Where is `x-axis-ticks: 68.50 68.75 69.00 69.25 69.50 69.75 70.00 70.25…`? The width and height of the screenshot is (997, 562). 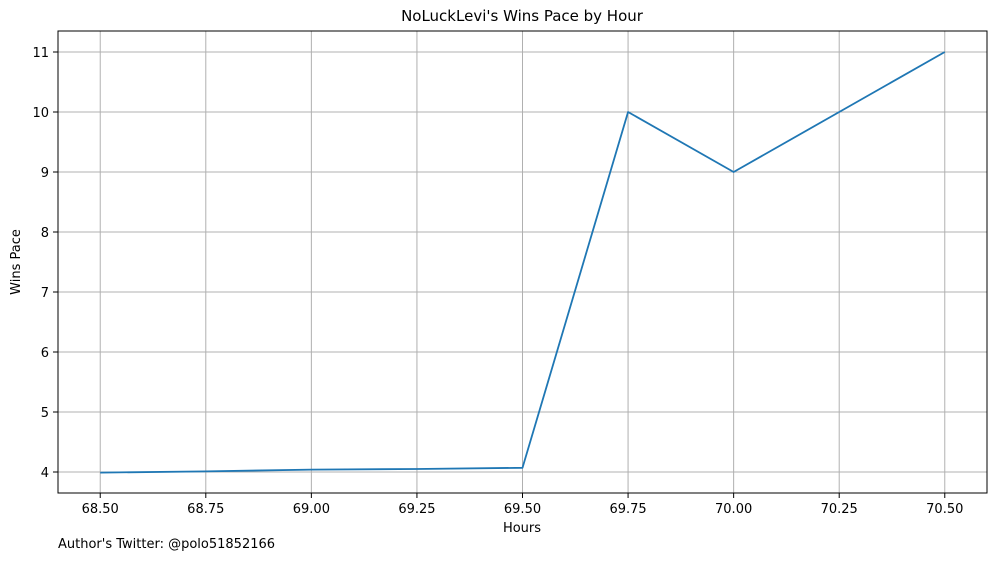
x-axis-ticks: 68.50 68.75 69.00 69.25 69.50 69.75 70.00 70.25… is located at coordinates (522, 505).